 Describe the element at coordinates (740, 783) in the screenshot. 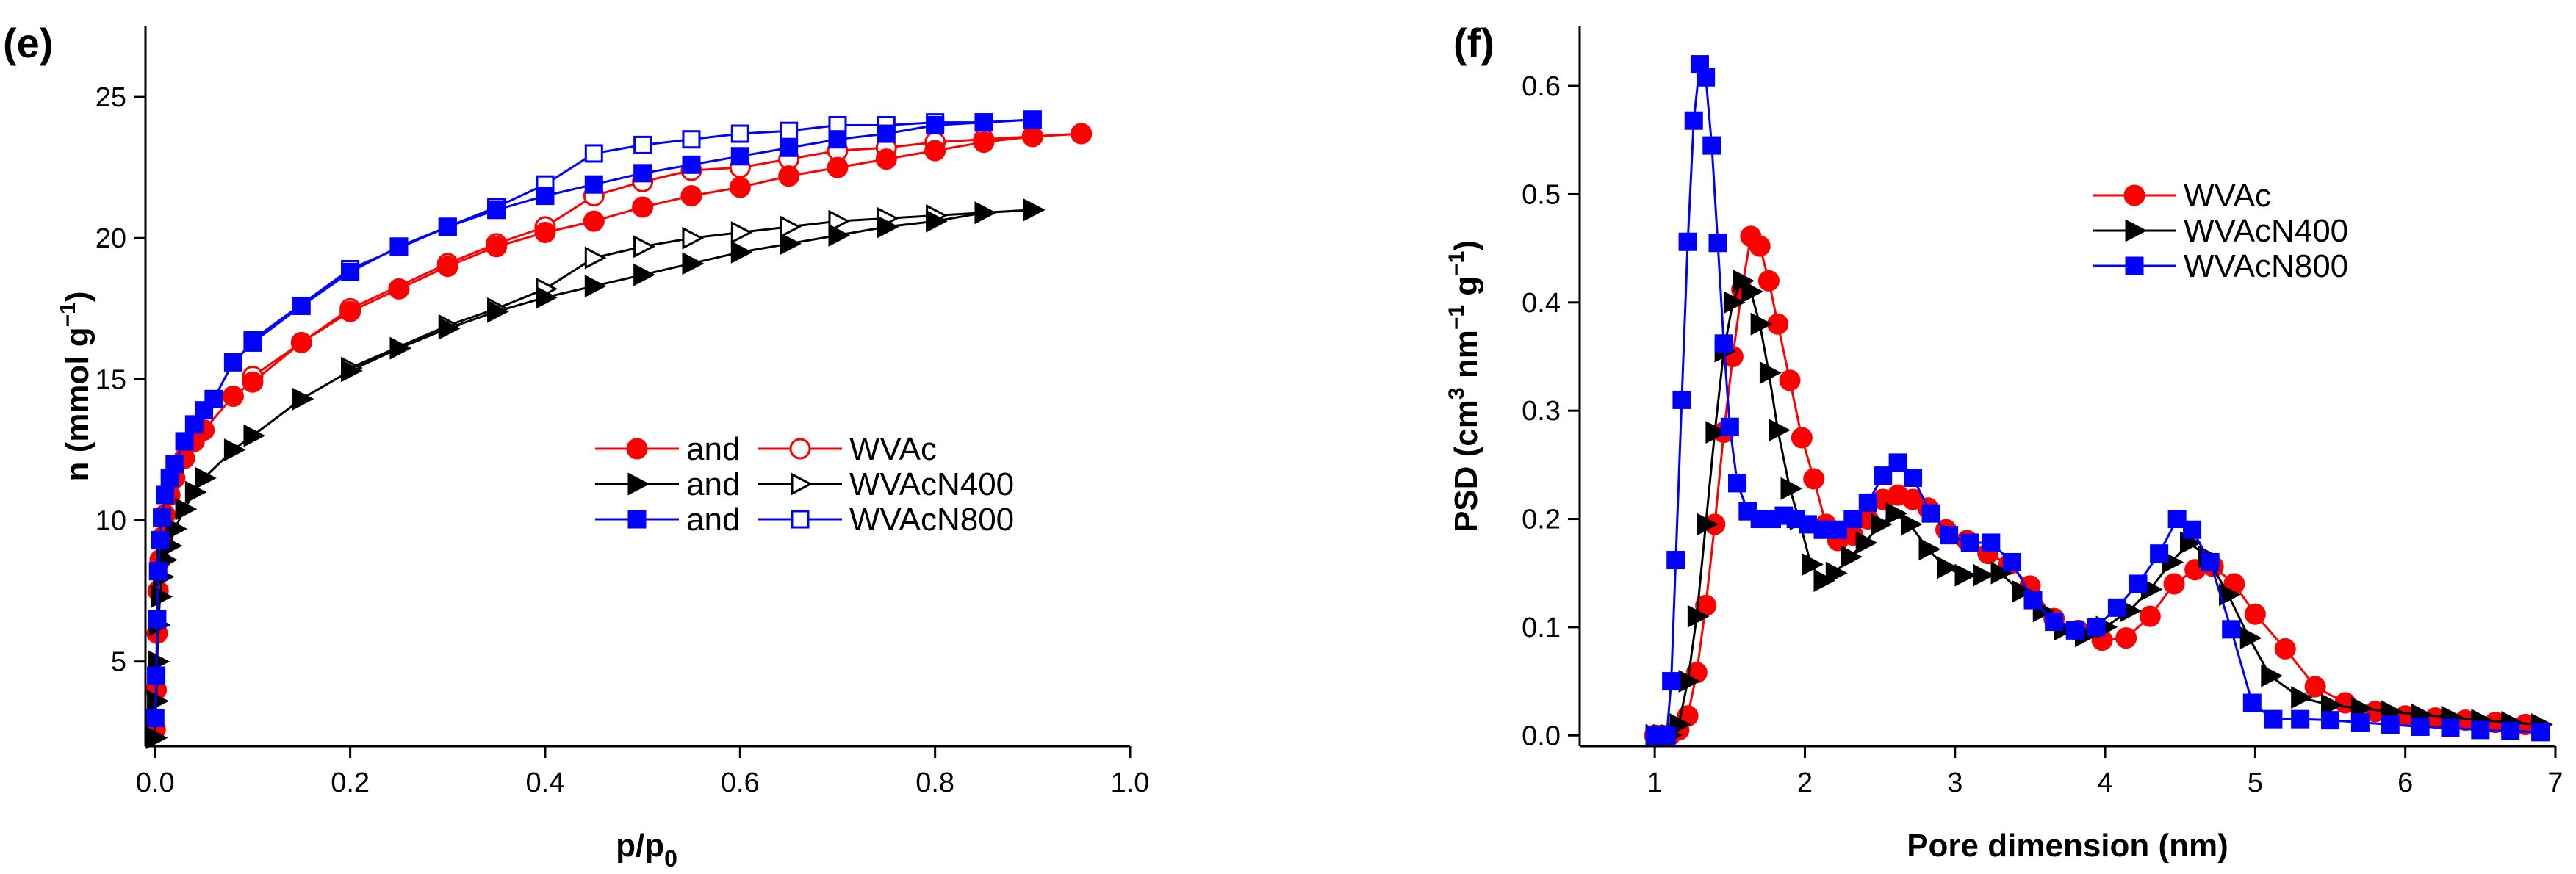

I see `panel-e-x-tick-label: 0.6` at that location.